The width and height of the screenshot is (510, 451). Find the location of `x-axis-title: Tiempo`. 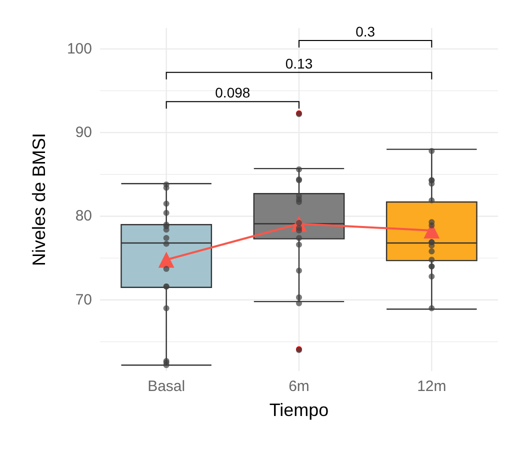

x-axis-title: Tiempo is located at coordinates (299, 410).